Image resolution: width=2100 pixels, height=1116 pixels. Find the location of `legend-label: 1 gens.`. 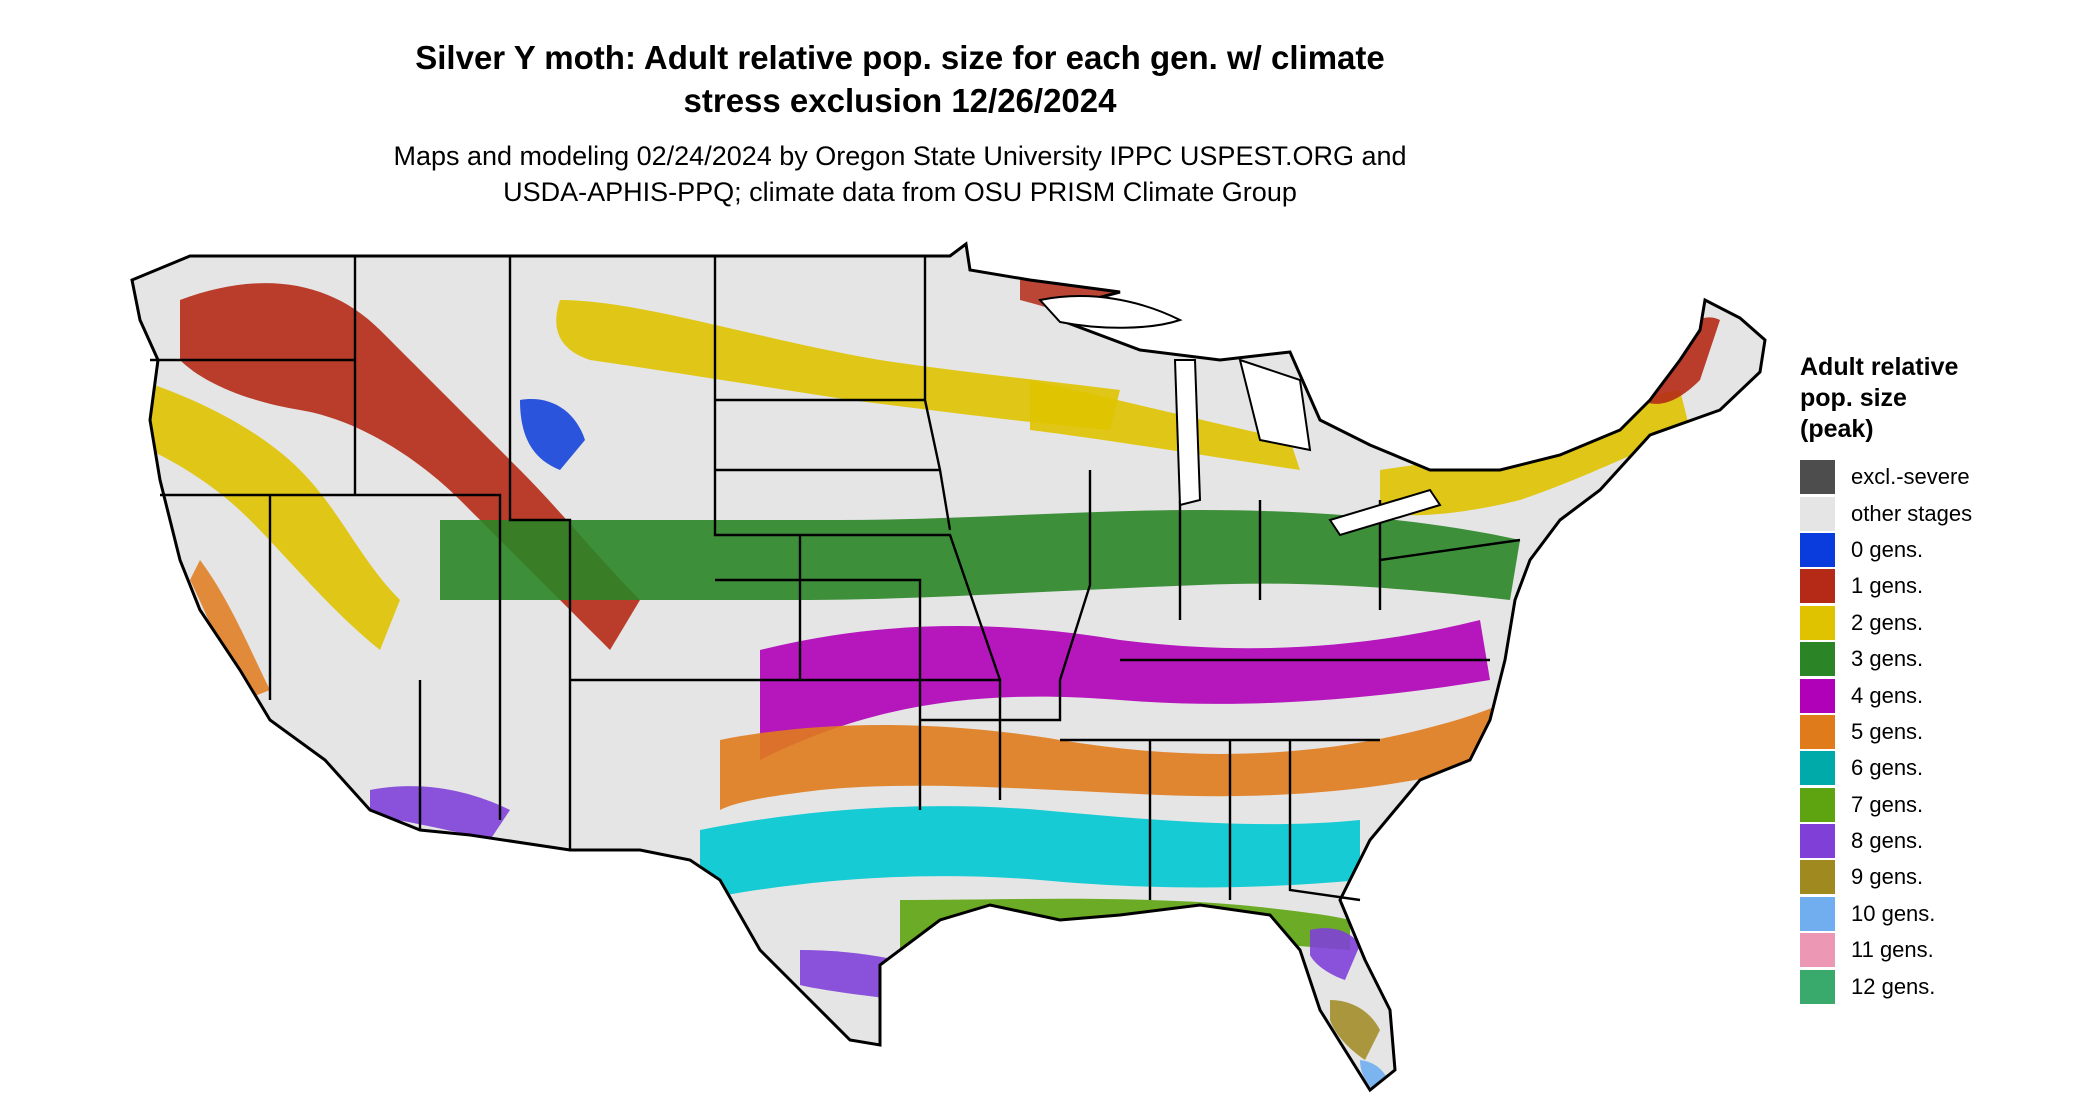

legend-label: 1 gens. is located at coordinates (1887, 586).